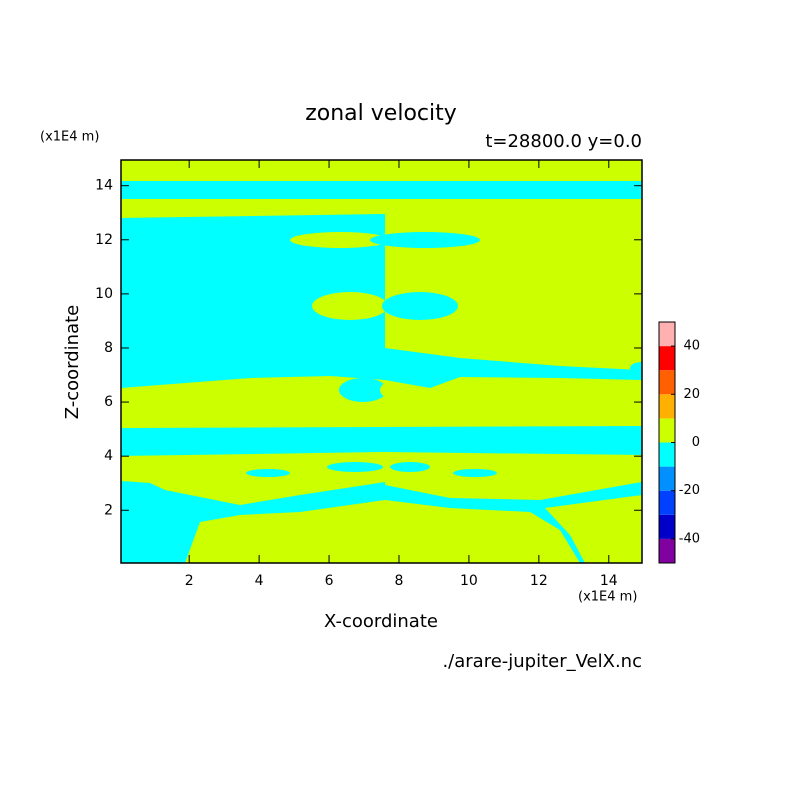 The height and width of the screenshot is (804, 804). Describe the element at coordinates (691, 346) in the screenshot. I see `colorbar-tick-label: 40` at that location.